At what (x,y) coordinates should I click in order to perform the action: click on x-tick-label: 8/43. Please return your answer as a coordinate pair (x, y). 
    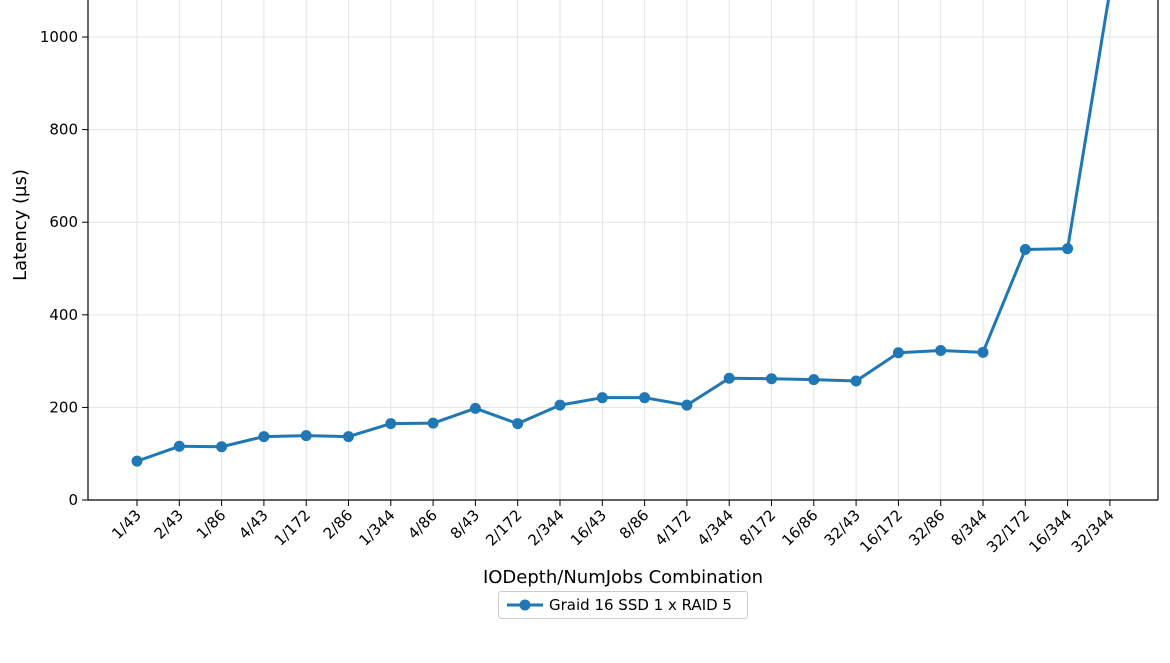
    Looking at the image, I should click on (465, 524).